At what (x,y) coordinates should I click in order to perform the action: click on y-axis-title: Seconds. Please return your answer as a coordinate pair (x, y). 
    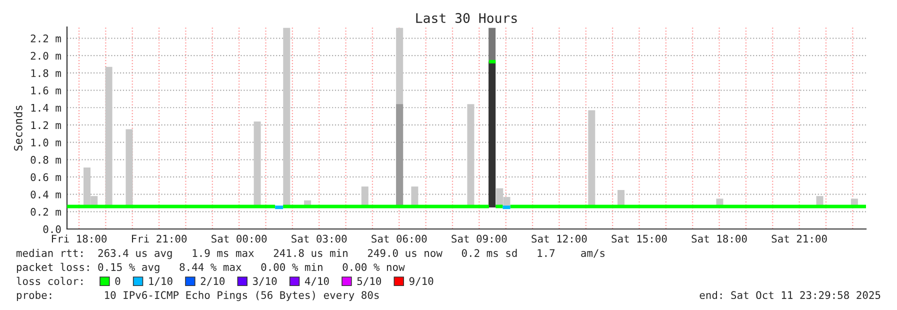
    Looking at the image, I should click on (18, 128).